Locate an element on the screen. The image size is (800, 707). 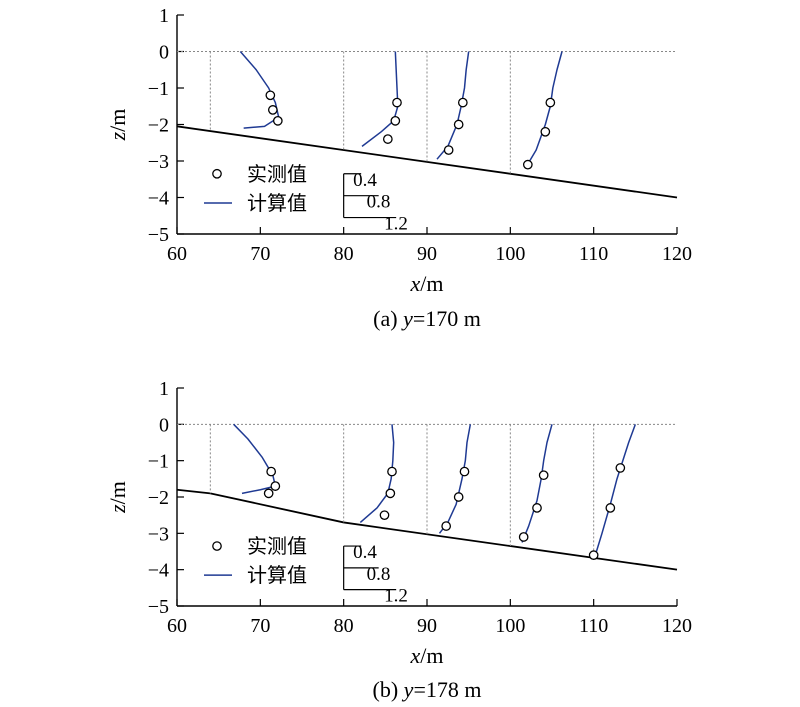
scale-label: 0.8 is located at coordinates (379, 574).